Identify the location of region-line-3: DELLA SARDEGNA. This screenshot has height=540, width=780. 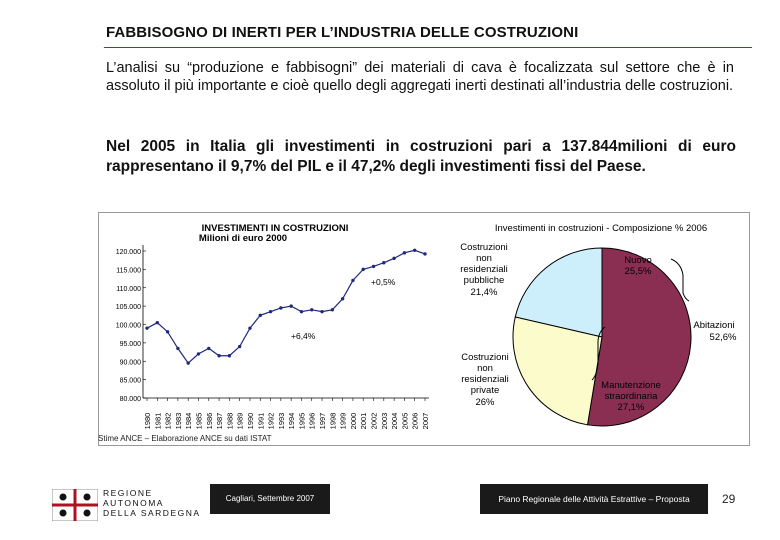
(152, 513).